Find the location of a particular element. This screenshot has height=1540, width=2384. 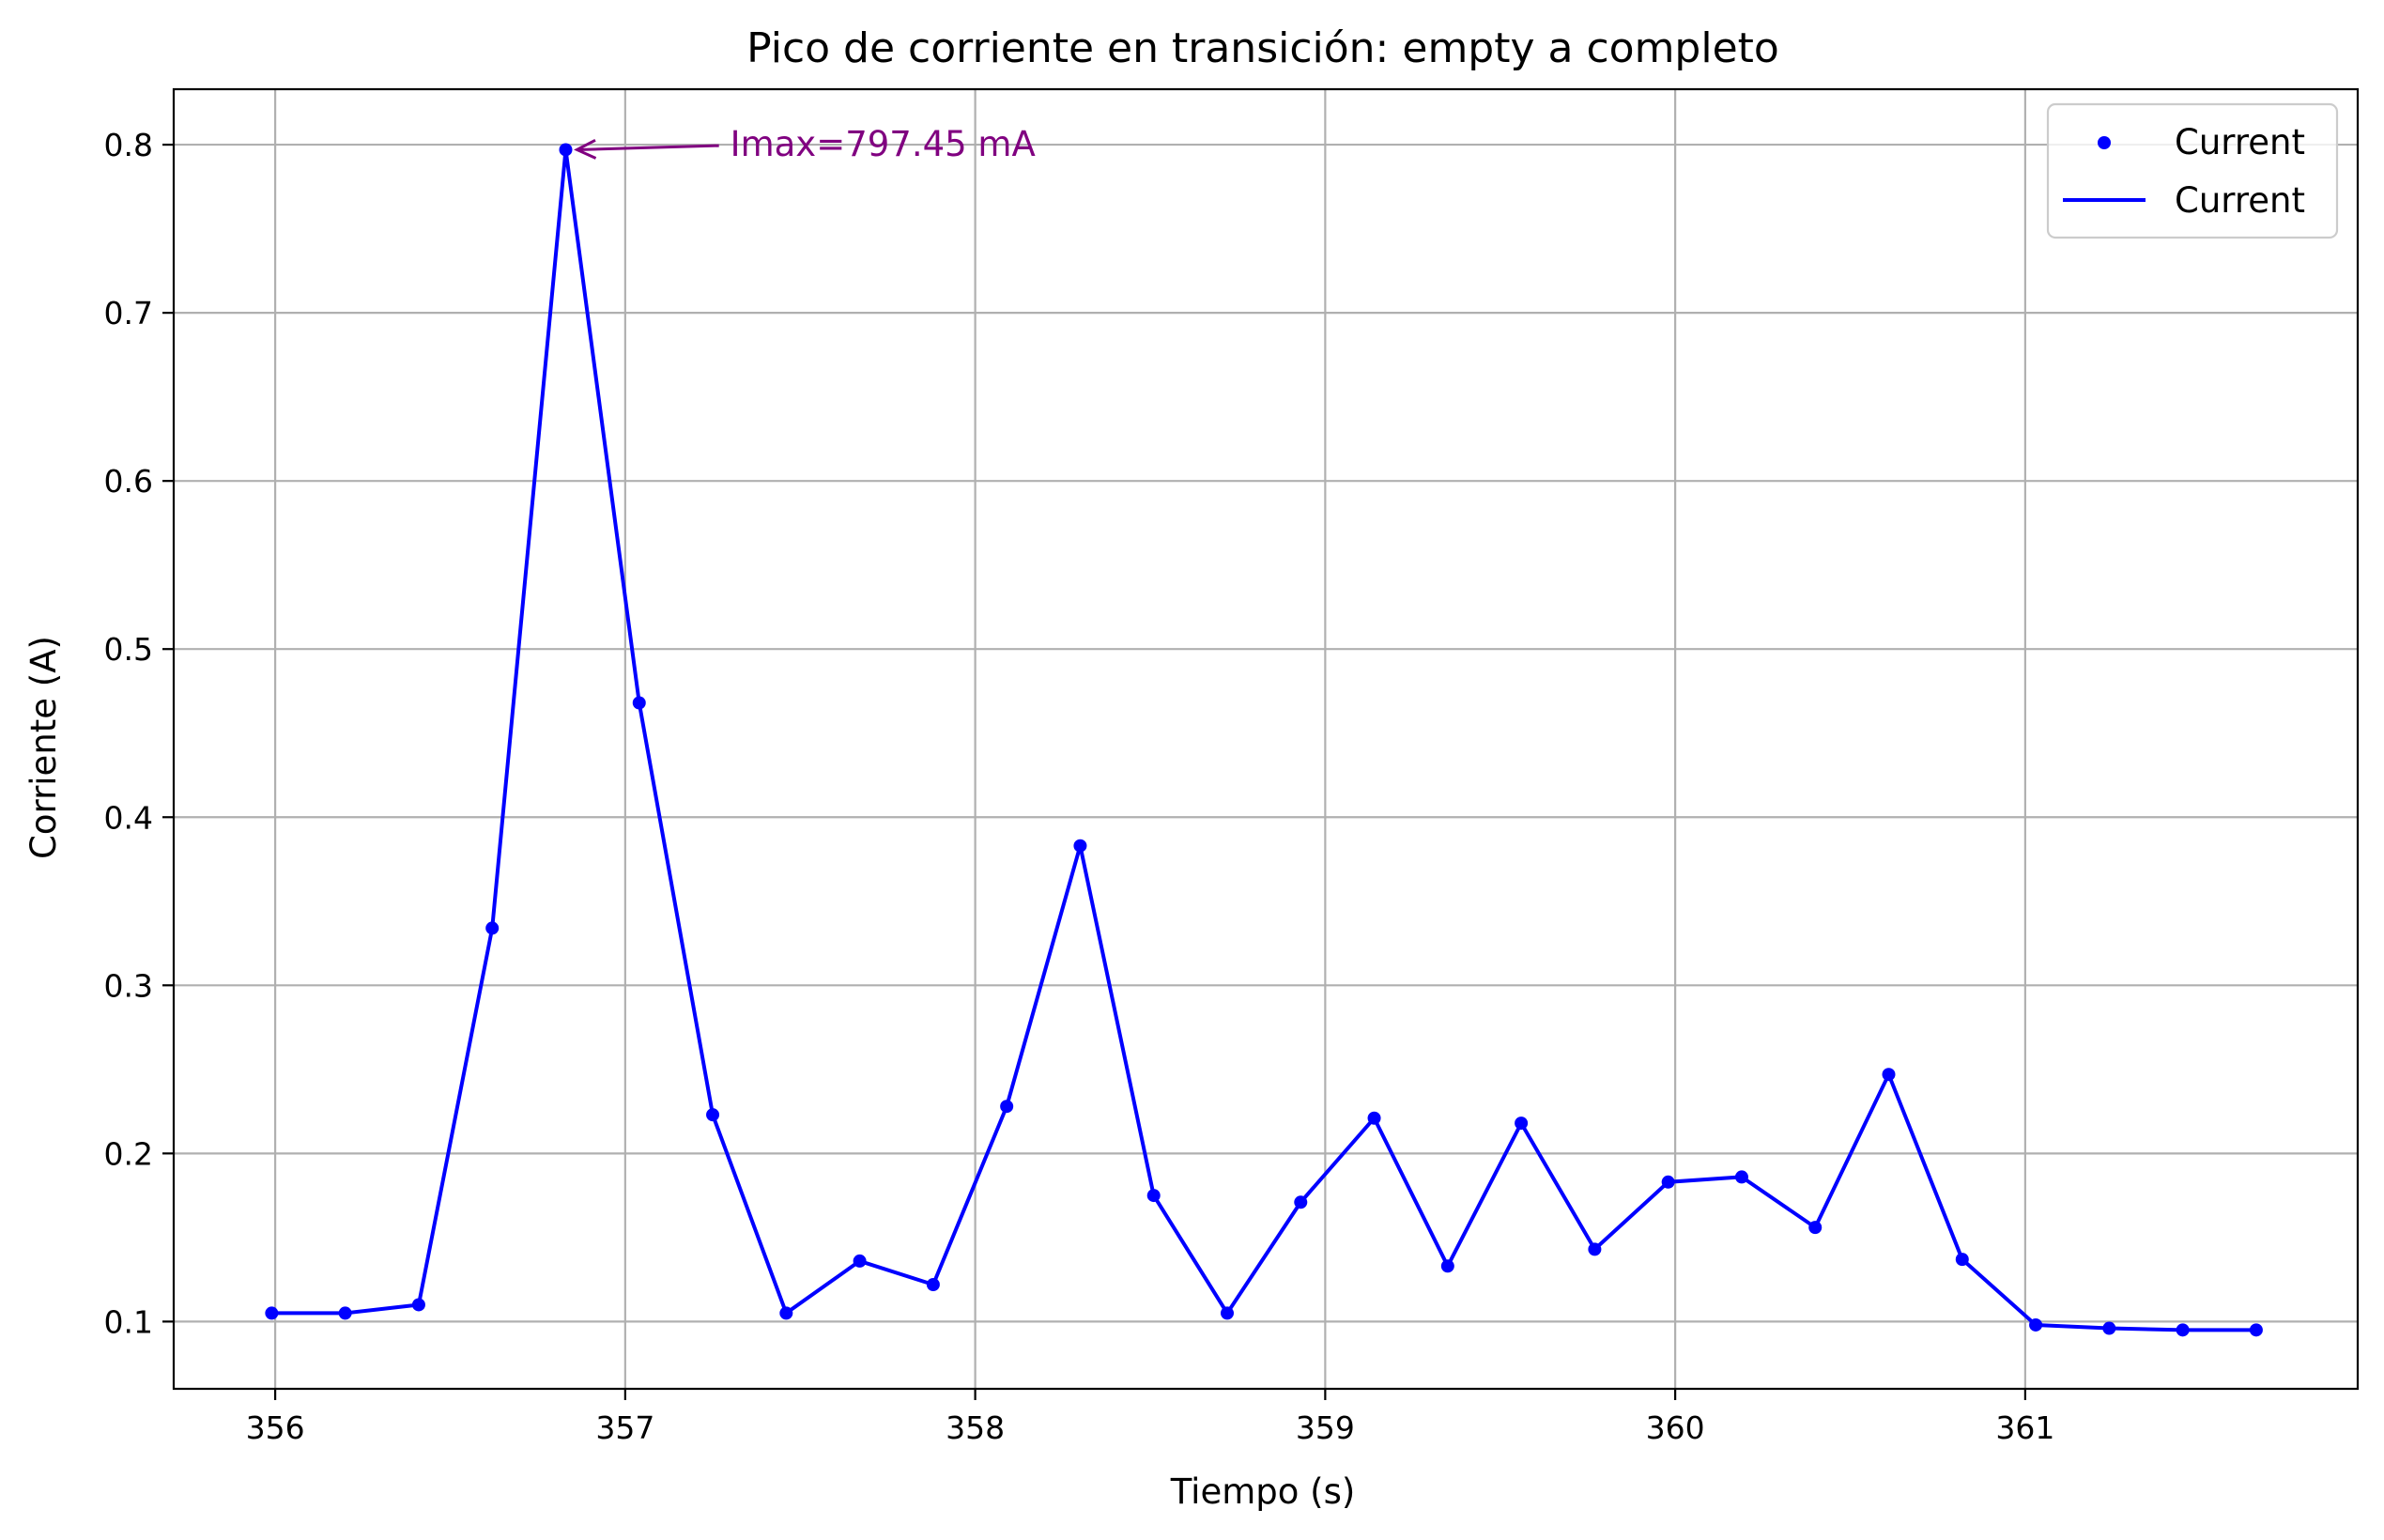

legend-label-line: Current is located at coordinates (2240, 200).